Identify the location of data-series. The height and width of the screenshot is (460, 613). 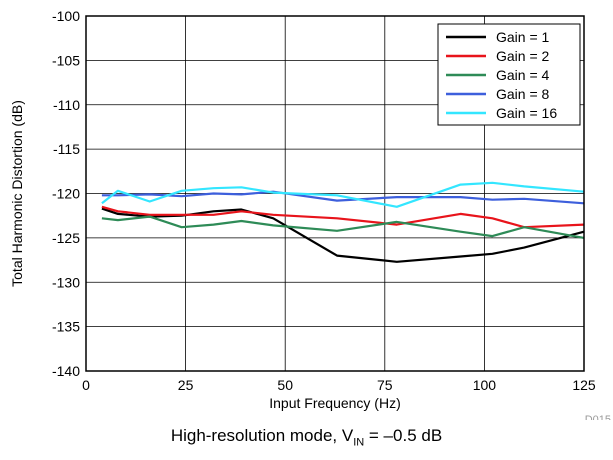
(343, 222).